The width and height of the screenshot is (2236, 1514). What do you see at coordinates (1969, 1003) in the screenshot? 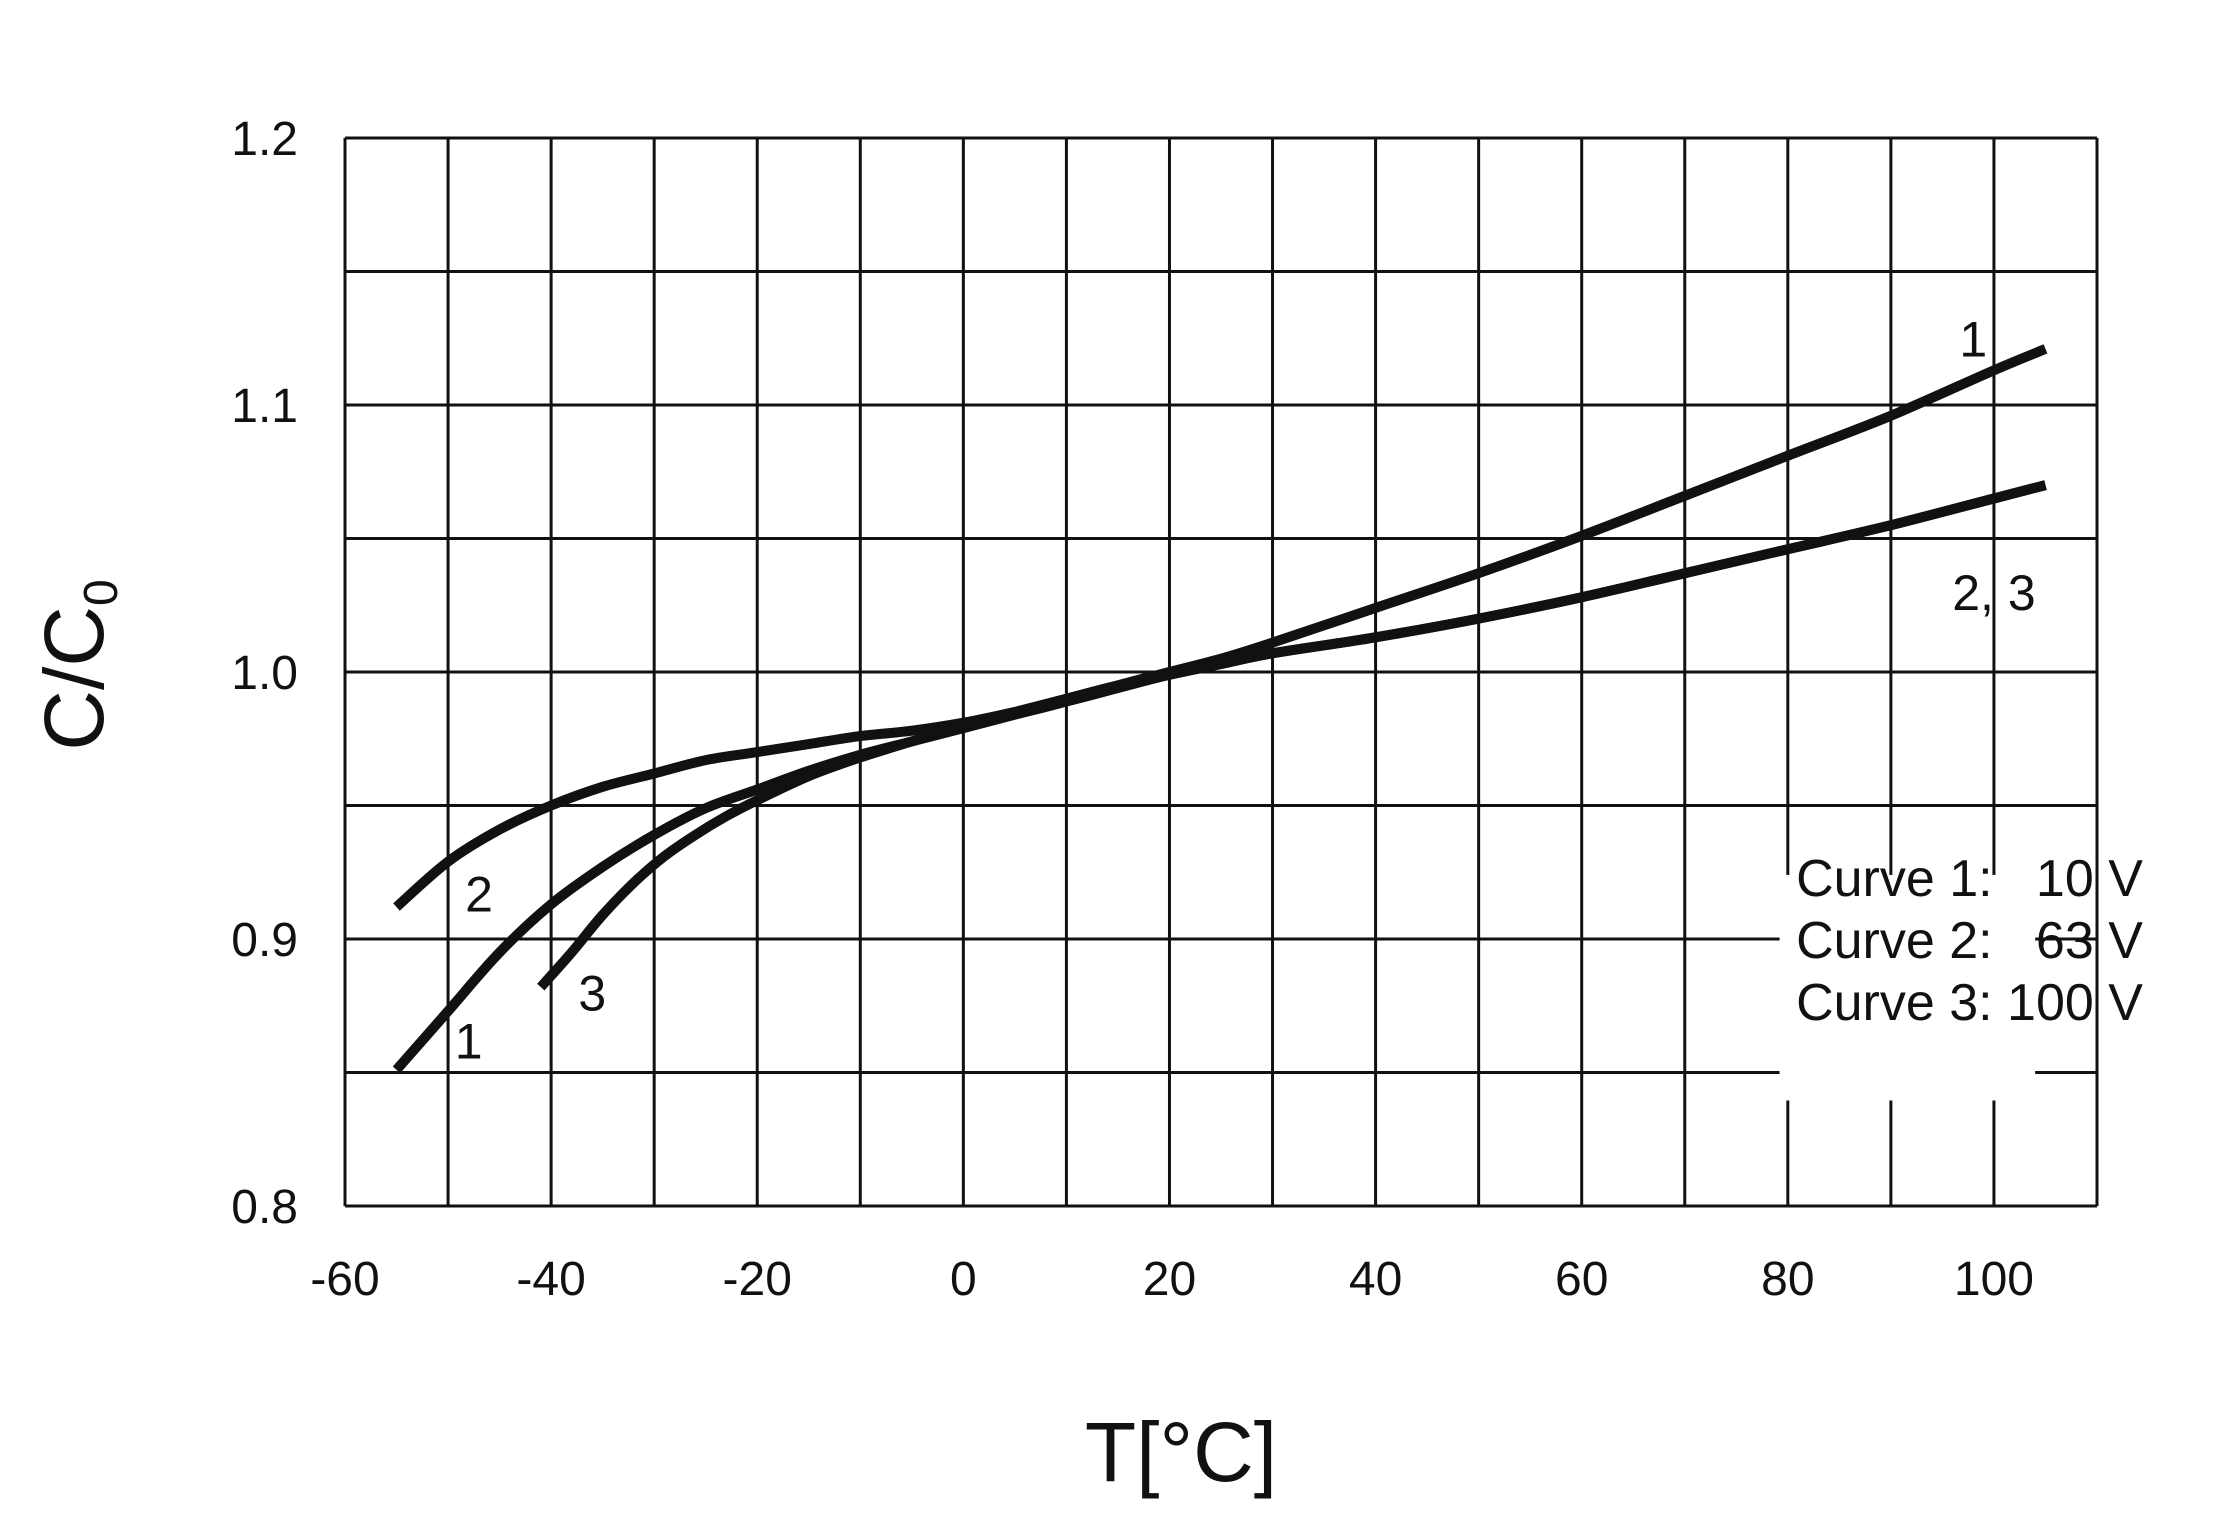
I see `legend-entry-3: Curve 3: 100 V` at bounding box center [1969, 1003].